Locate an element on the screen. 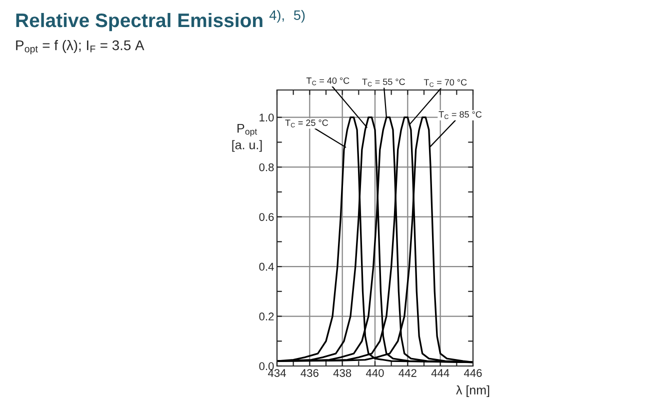 The height and width of the screenshot is (401, 670). annotation: T$_{C}$ = 55 °C is located at coordinates (383, 82).